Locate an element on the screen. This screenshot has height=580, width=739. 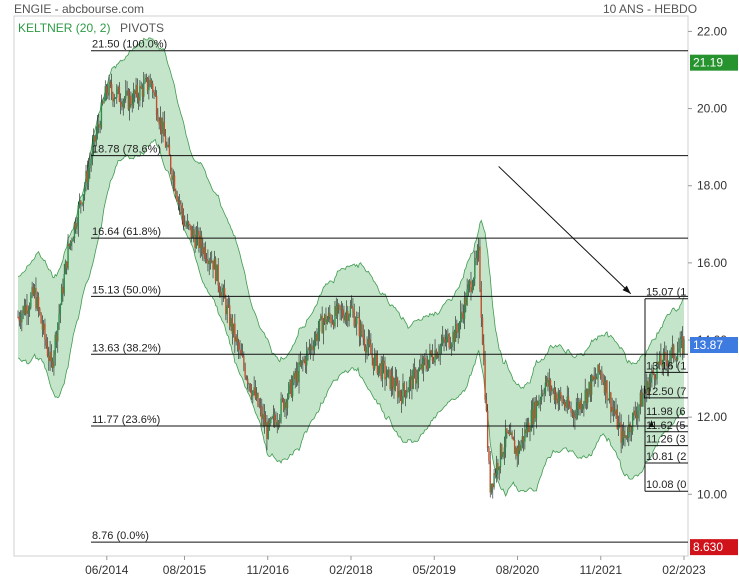
price-tags: 21.19 13.87 8.630 is located at coordinates (714, 305).